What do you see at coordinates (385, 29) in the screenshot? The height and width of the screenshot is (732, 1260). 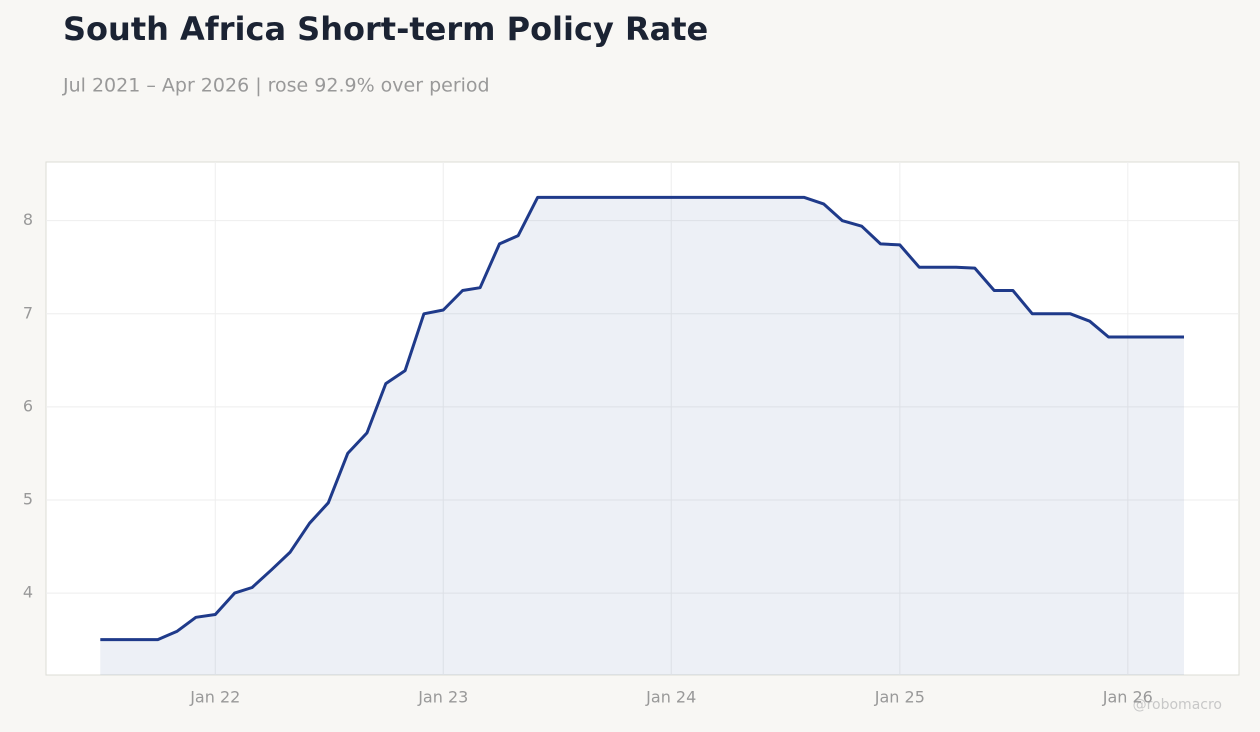 I see `chart-title: South Africa Short-term Policy Rate` at bounding box center [385, 29].